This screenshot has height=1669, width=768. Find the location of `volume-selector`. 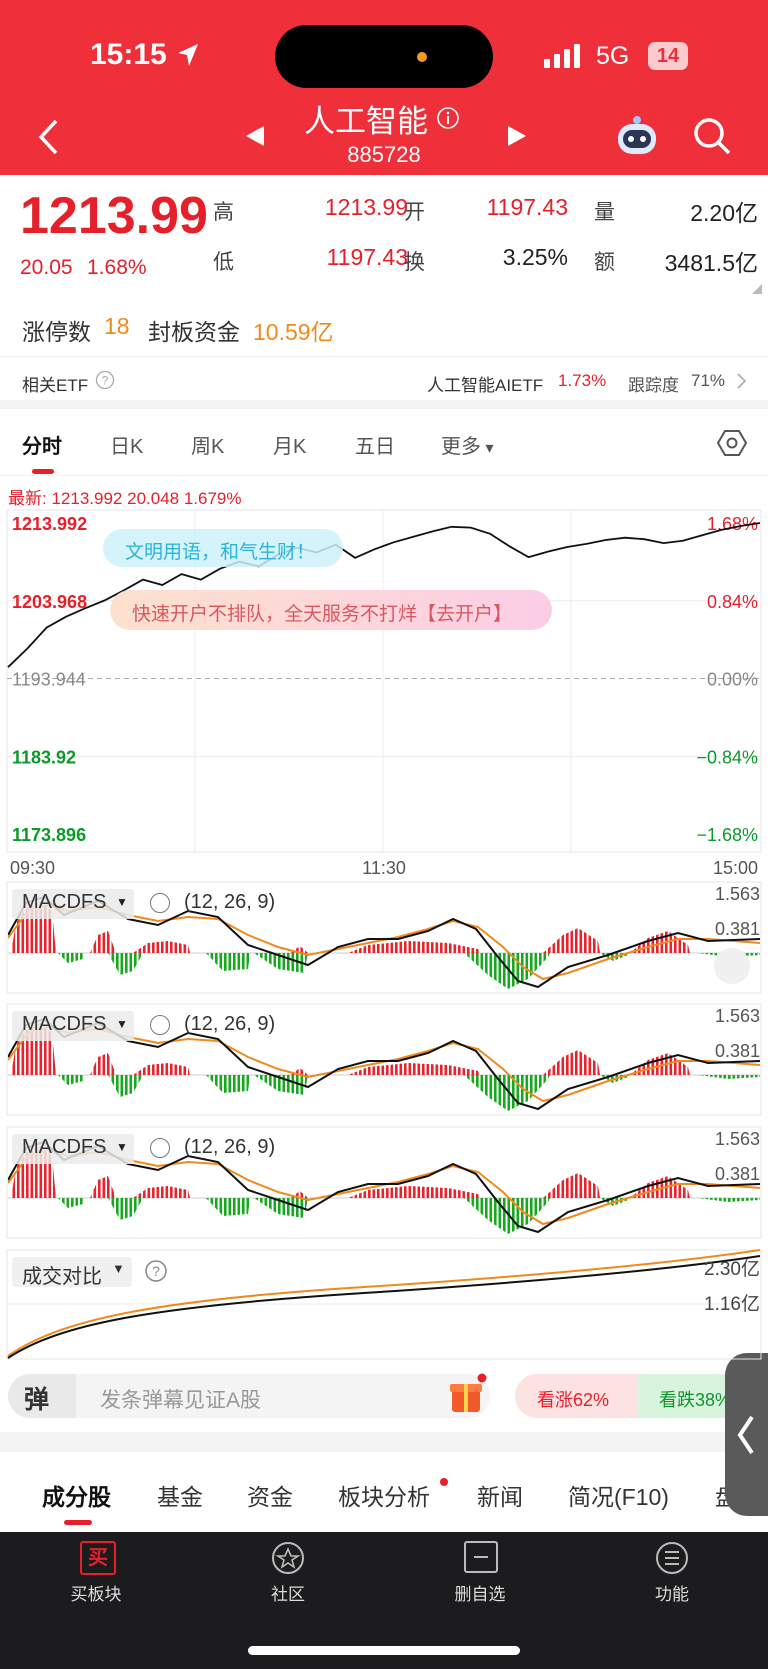

volume-selector is located at coordinates (72, 1272).